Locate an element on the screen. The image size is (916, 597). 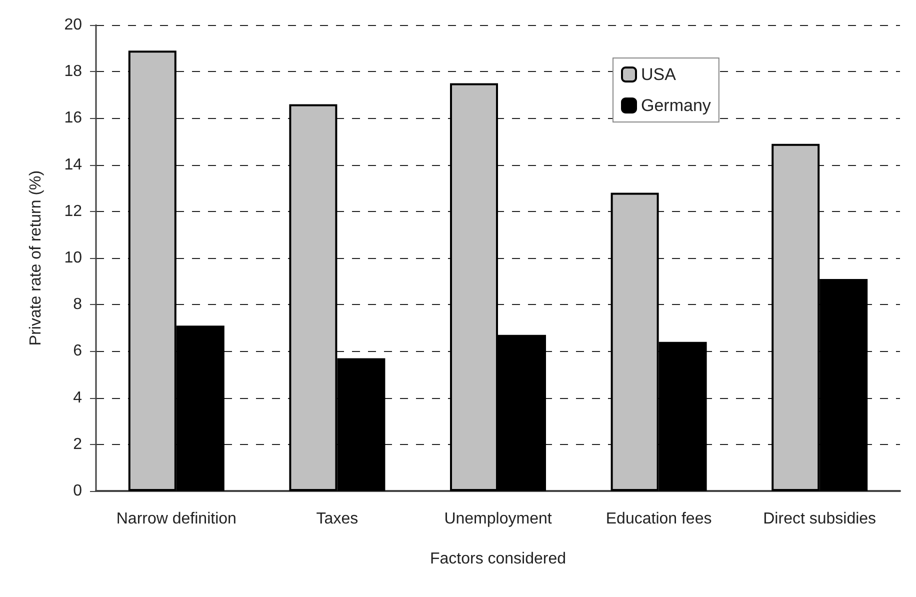
y-tick-label: 20 is located at coordinates (73, 25).